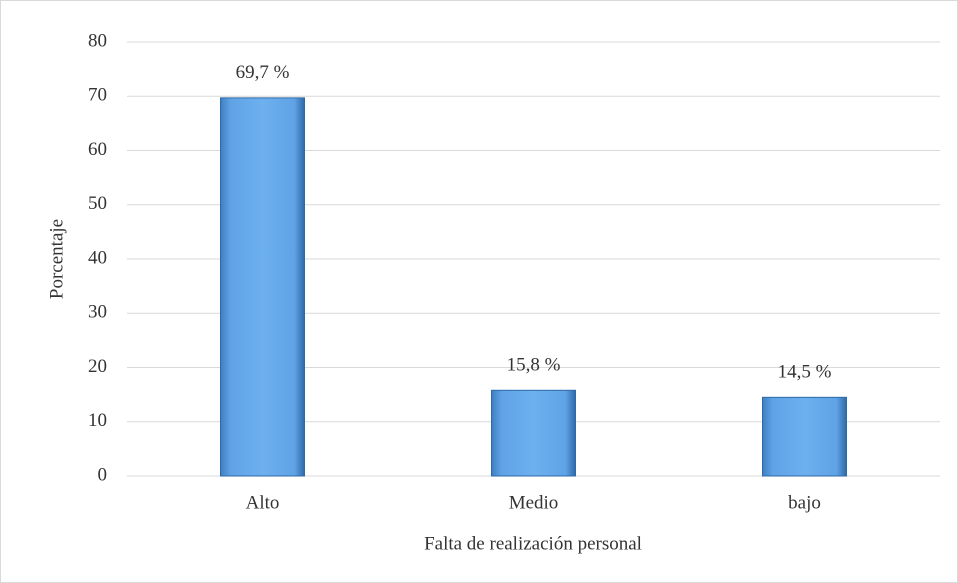 The image size is (958, 583). I want to click on data-label: 14,5 %, so click(805, 372).